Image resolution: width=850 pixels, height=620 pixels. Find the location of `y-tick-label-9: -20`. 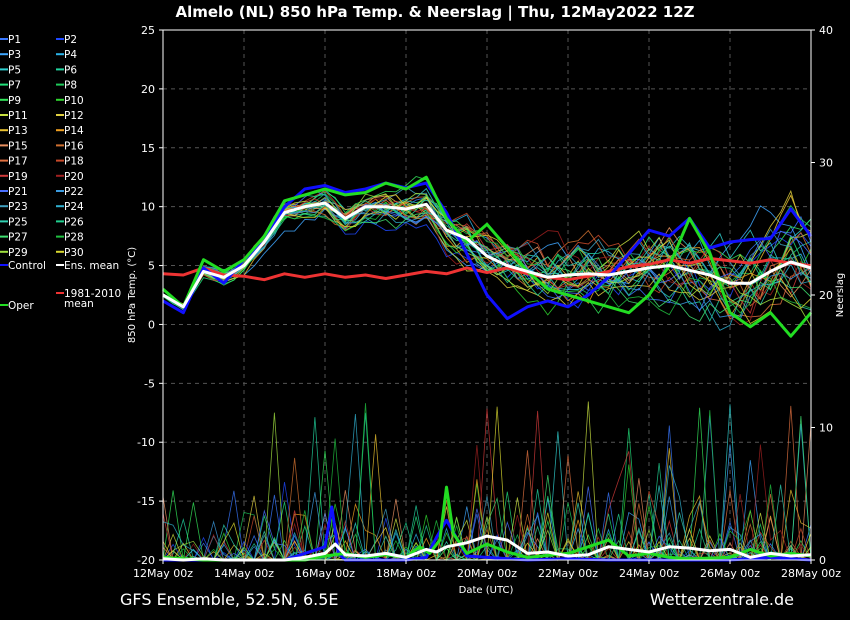

y-tick-label-9: -20 is located at coordinates (146, 560).